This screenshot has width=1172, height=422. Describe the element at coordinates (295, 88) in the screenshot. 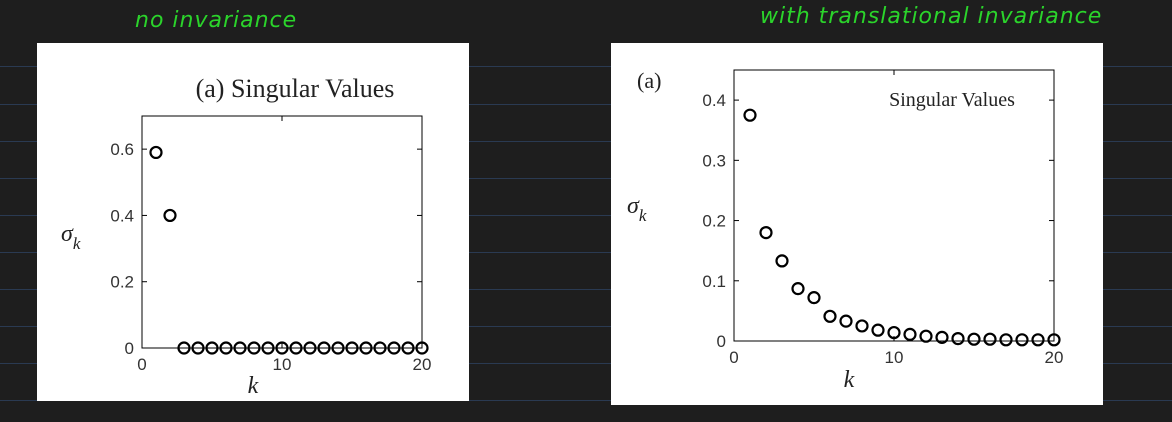

I see `chart-title: (a) Singular Values` at that location.